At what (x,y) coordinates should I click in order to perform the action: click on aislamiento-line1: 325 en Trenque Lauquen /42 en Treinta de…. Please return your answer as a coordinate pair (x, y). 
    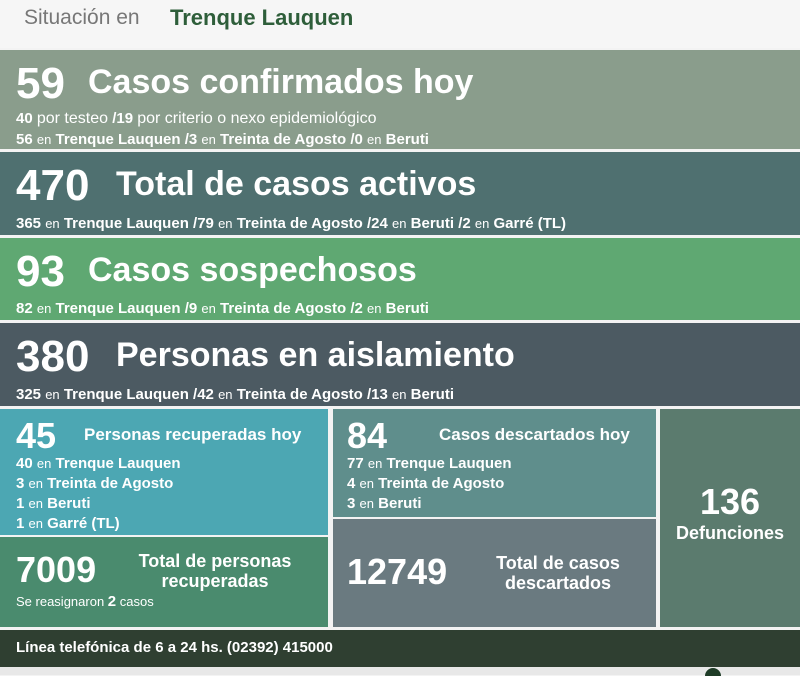
    Looking at the image, I should click on (235, 394).